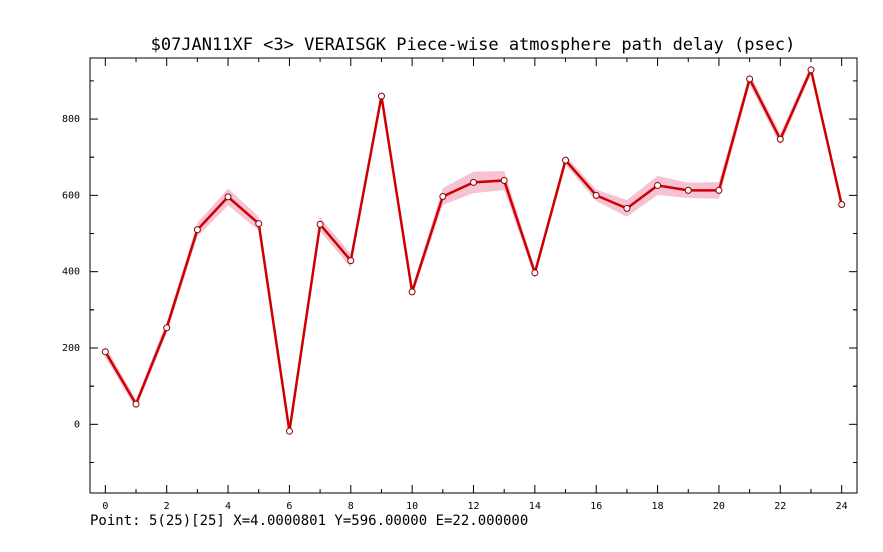 Image resolution: width=883 pixels, height=552 pixels. What do you see at coordinates (71, 272) in the screenshot?
I see `y-tick-label: 400` at bounding box center [71, 272].